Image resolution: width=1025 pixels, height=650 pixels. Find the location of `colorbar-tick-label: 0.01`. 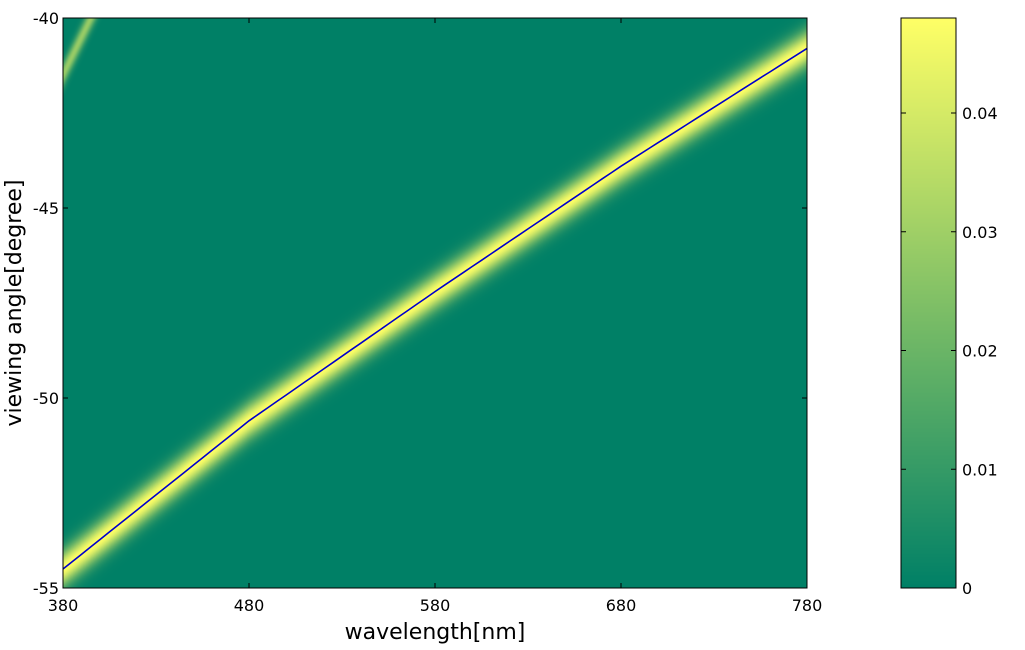

colorbar-tick-label: 0.01 is located at coordinates (980, 469).